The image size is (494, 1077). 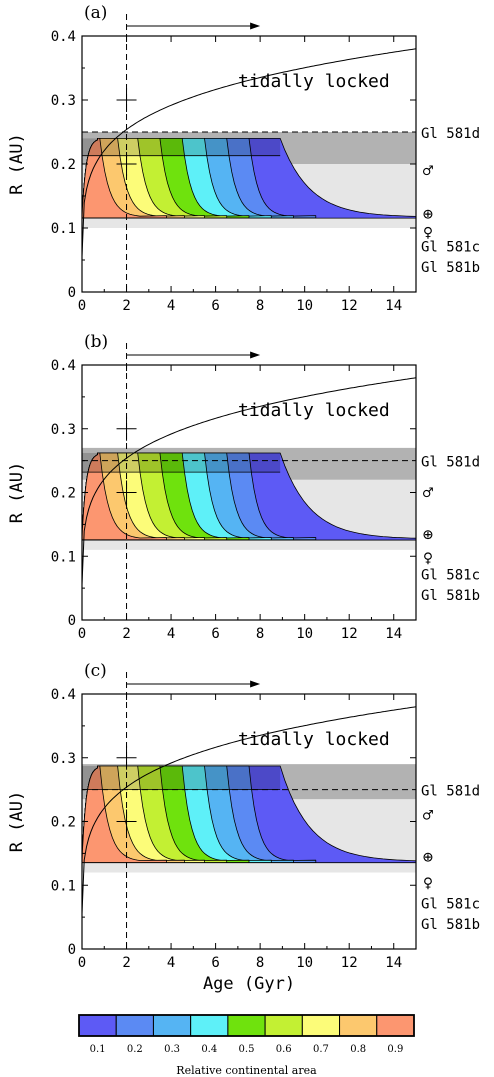 I want to click on colorbar-cell-0.3, so click(x=172, y=1025).